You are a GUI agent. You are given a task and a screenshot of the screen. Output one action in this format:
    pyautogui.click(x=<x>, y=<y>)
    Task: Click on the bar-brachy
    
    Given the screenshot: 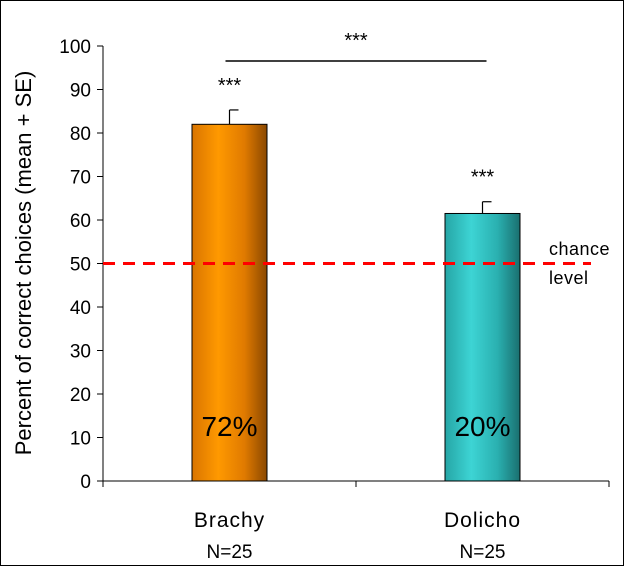 What is the action you would take?
    pyautogui.click(x=229, y=302)
    